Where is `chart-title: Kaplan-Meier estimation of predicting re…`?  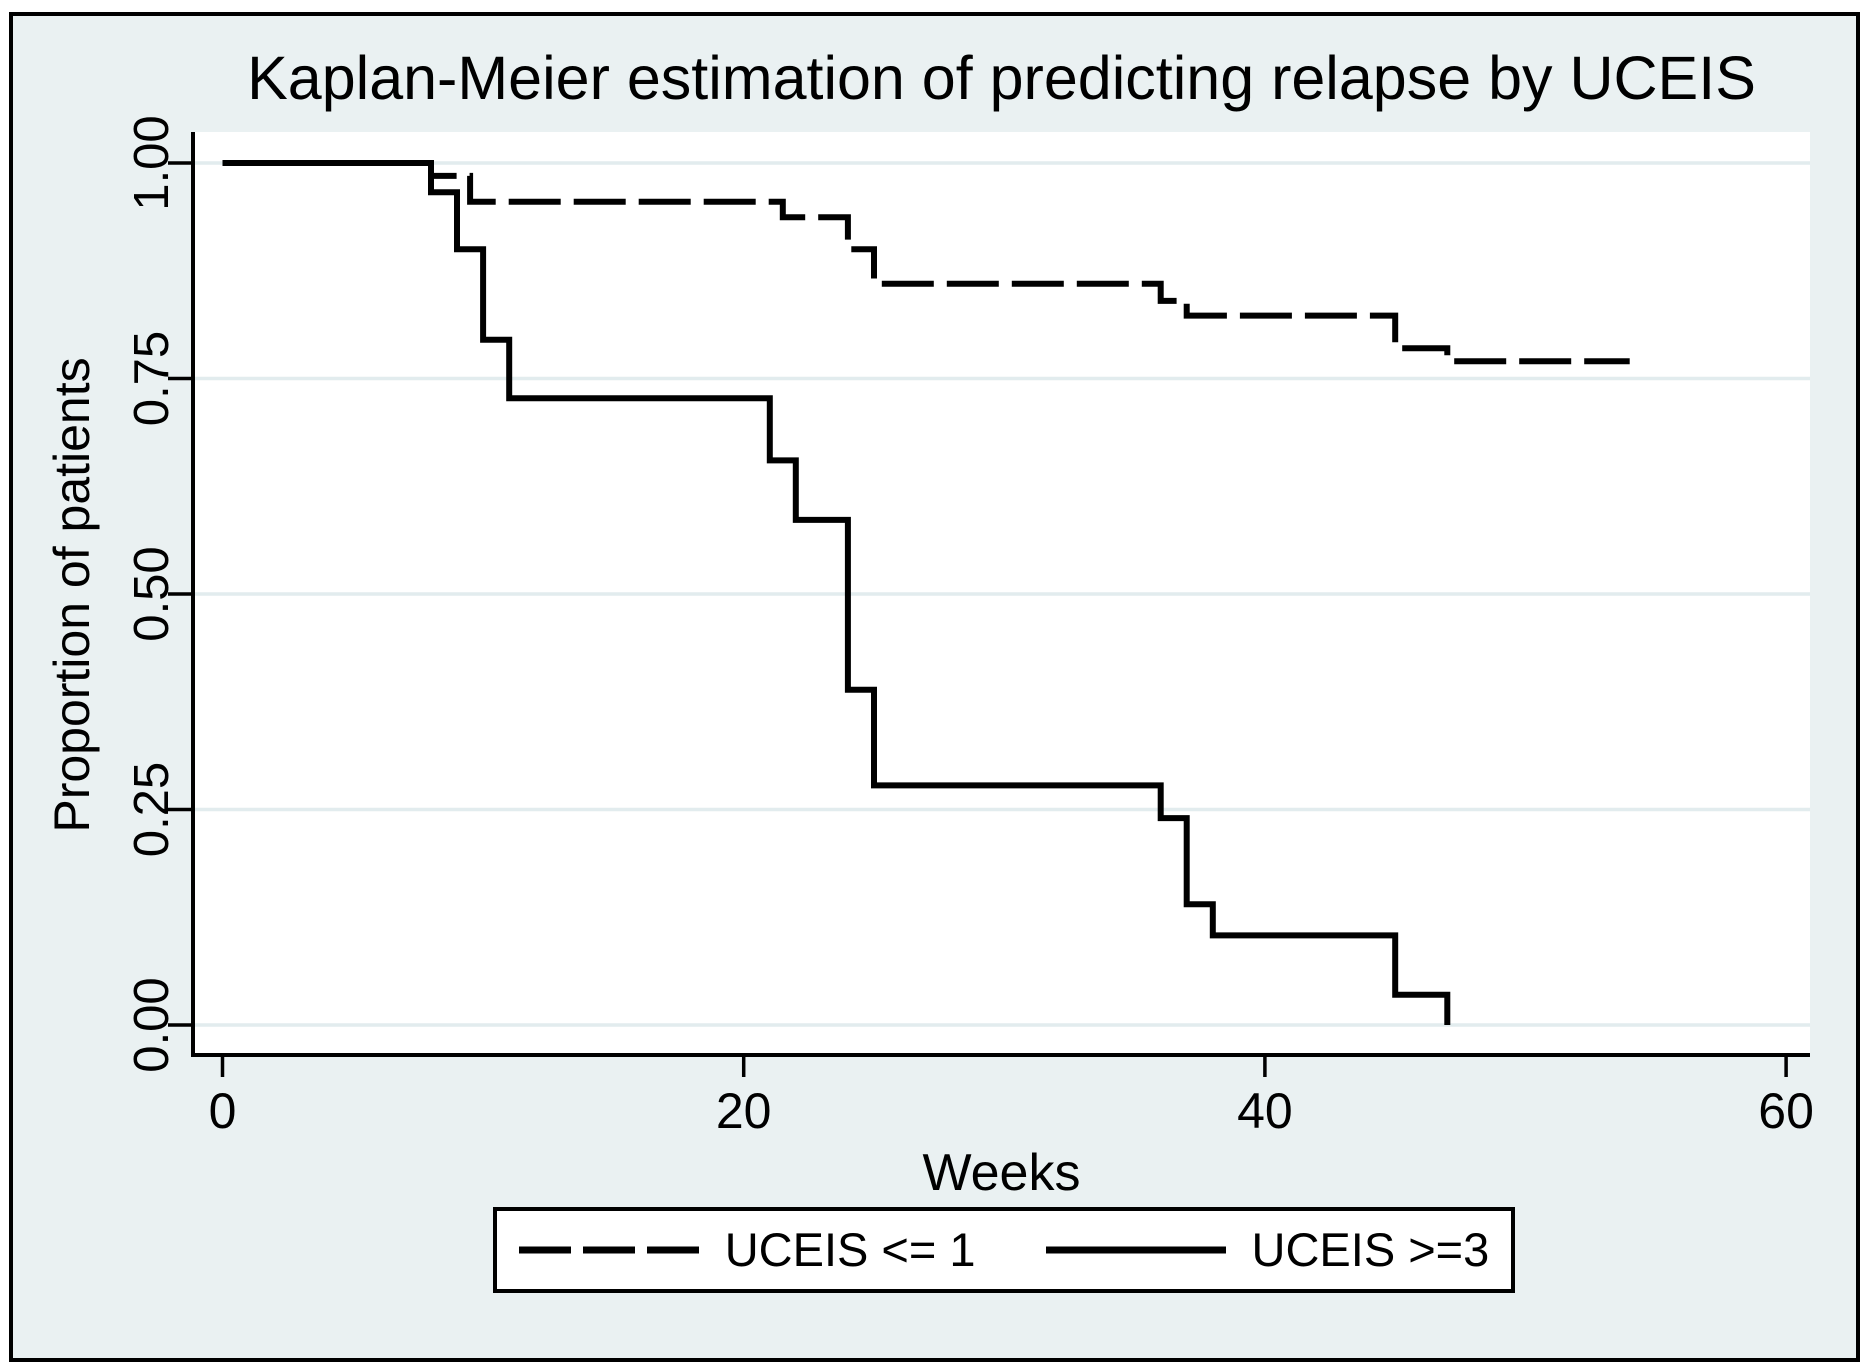 chart-title: Kaplan-Meier estimation of predicting re… is located at coordinates (1001, 78).